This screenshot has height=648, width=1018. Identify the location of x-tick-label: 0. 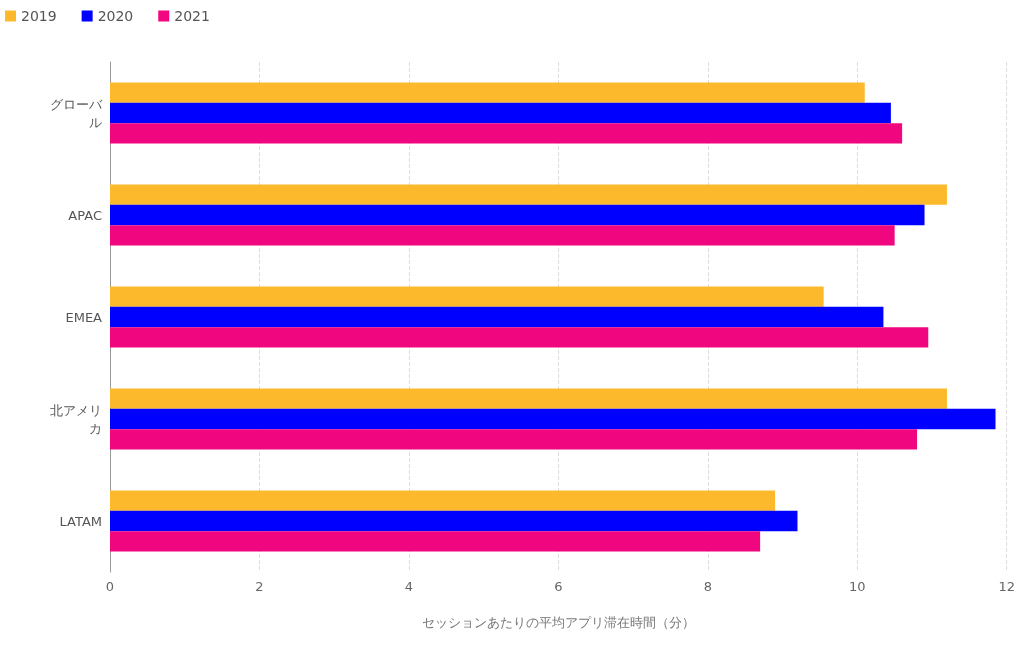
(110, 586).